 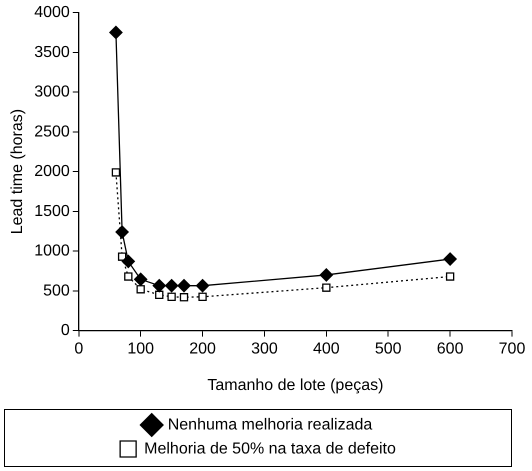 I want to click on y-tick-label: 500, so click(x=56, y=291).